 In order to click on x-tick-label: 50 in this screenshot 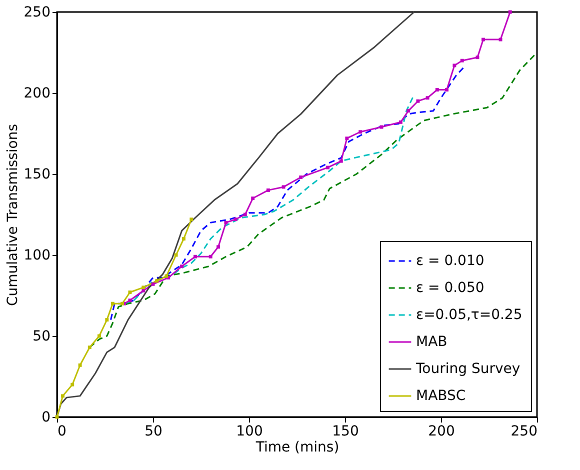, I will do `click(153, 432)`.